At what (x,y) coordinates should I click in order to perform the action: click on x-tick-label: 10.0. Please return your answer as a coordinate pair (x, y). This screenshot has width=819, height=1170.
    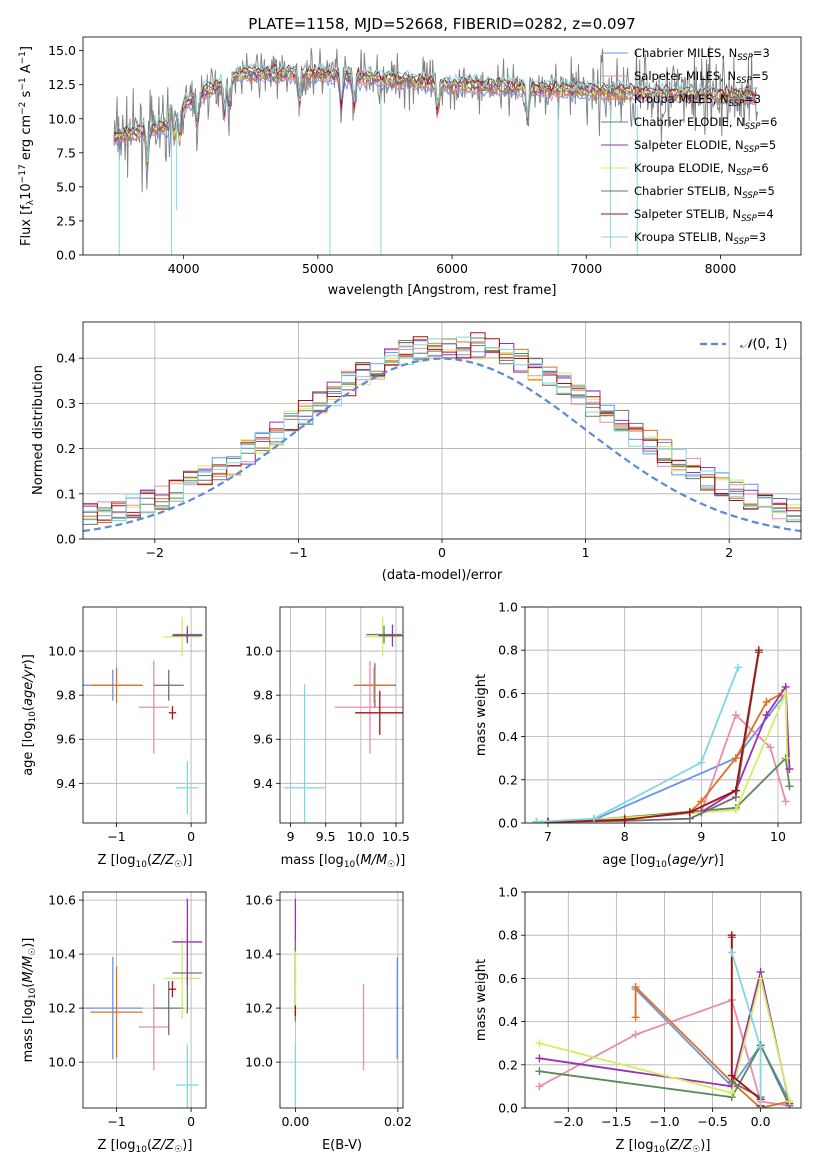
    Looking at the image, I should click on (361, 836).